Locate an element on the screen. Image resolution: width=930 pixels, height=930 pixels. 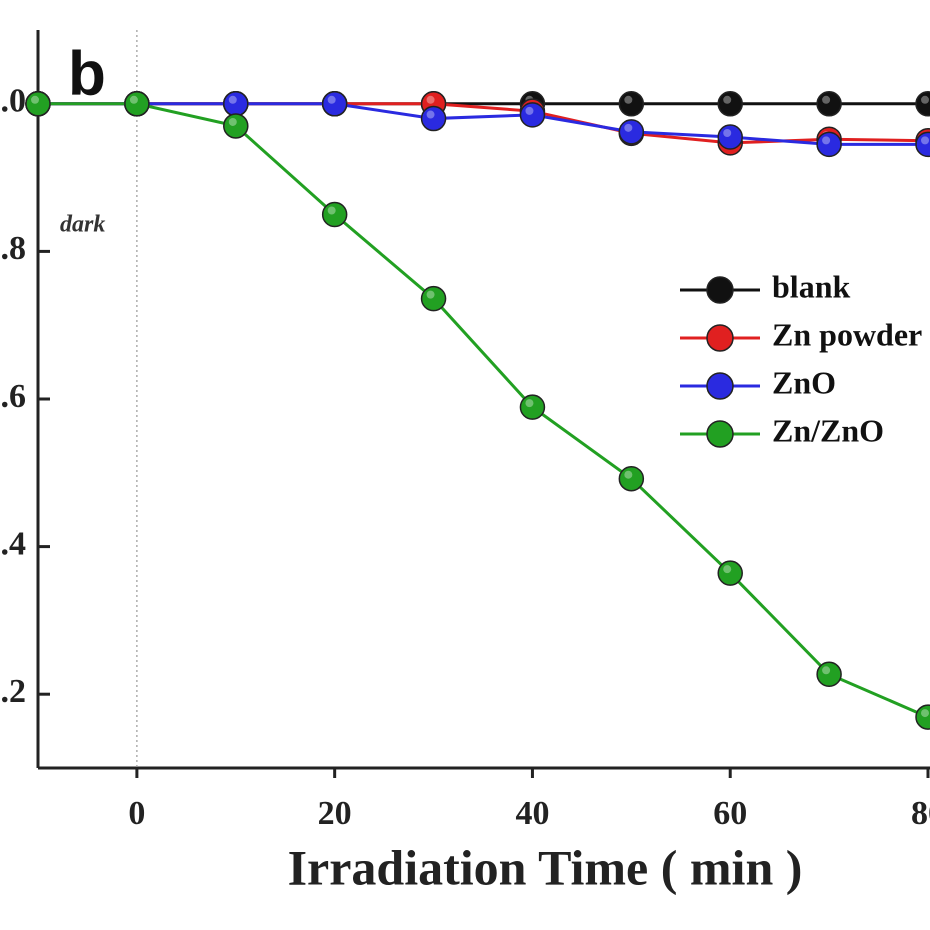
y-tick-label: 0.4 is located at coordinates (13, 543).